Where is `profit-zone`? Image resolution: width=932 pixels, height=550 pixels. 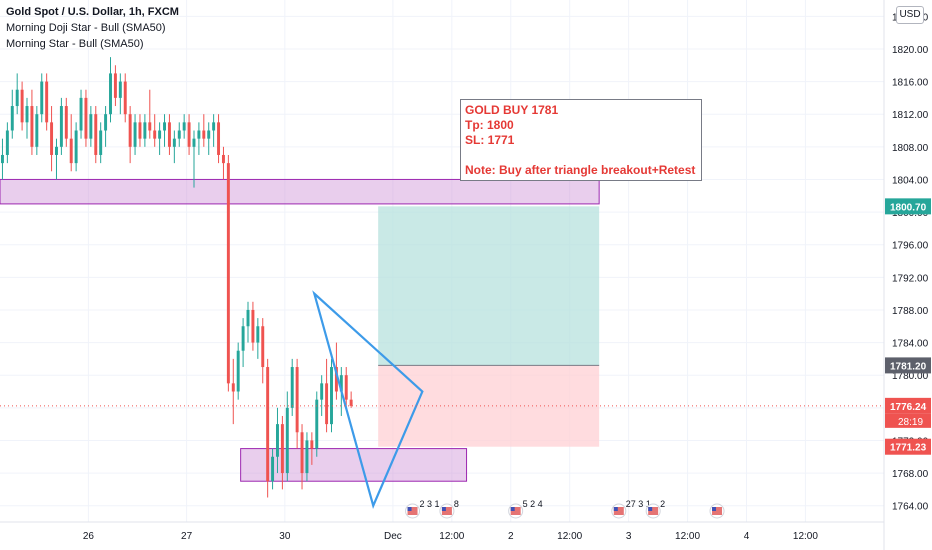
profit-zone is located at coordinates (489, 286).